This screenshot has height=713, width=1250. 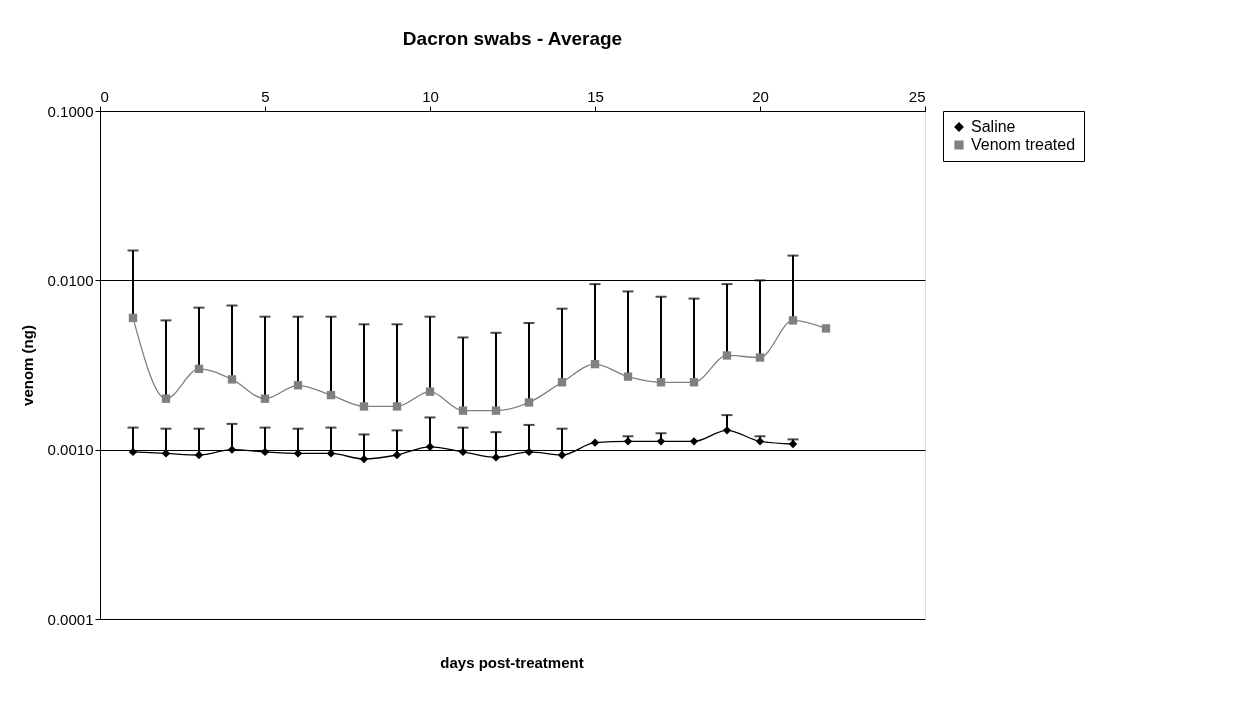 What do you see at coordinates (104, 96) in the screenshot?
I see `x-tick-label: 0` at bounding box center [104, 96].